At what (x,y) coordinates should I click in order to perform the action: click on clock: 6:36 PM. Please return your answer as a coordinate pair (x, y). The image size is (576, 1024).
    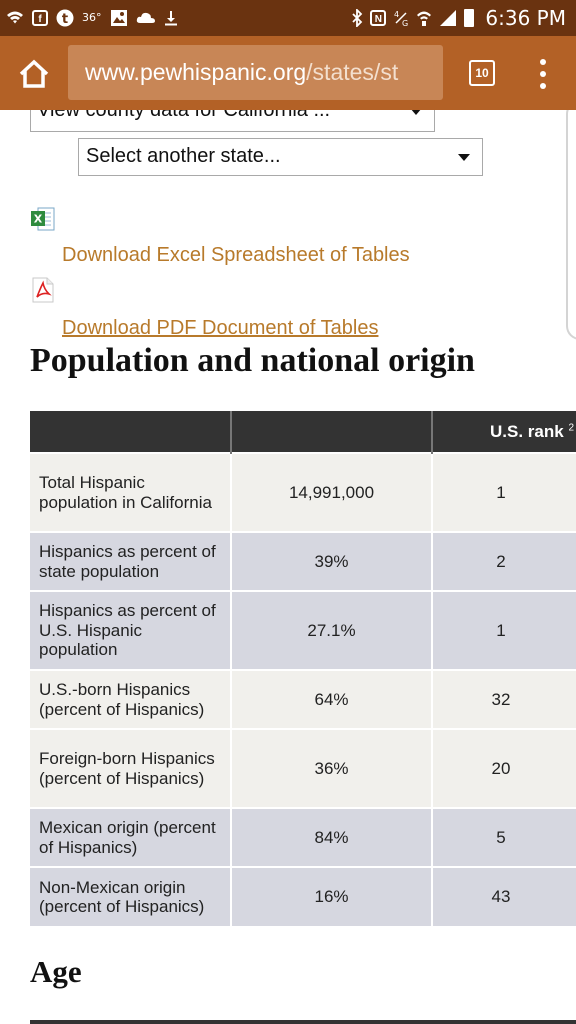
    Looking at the image, I should click on (525, 18).